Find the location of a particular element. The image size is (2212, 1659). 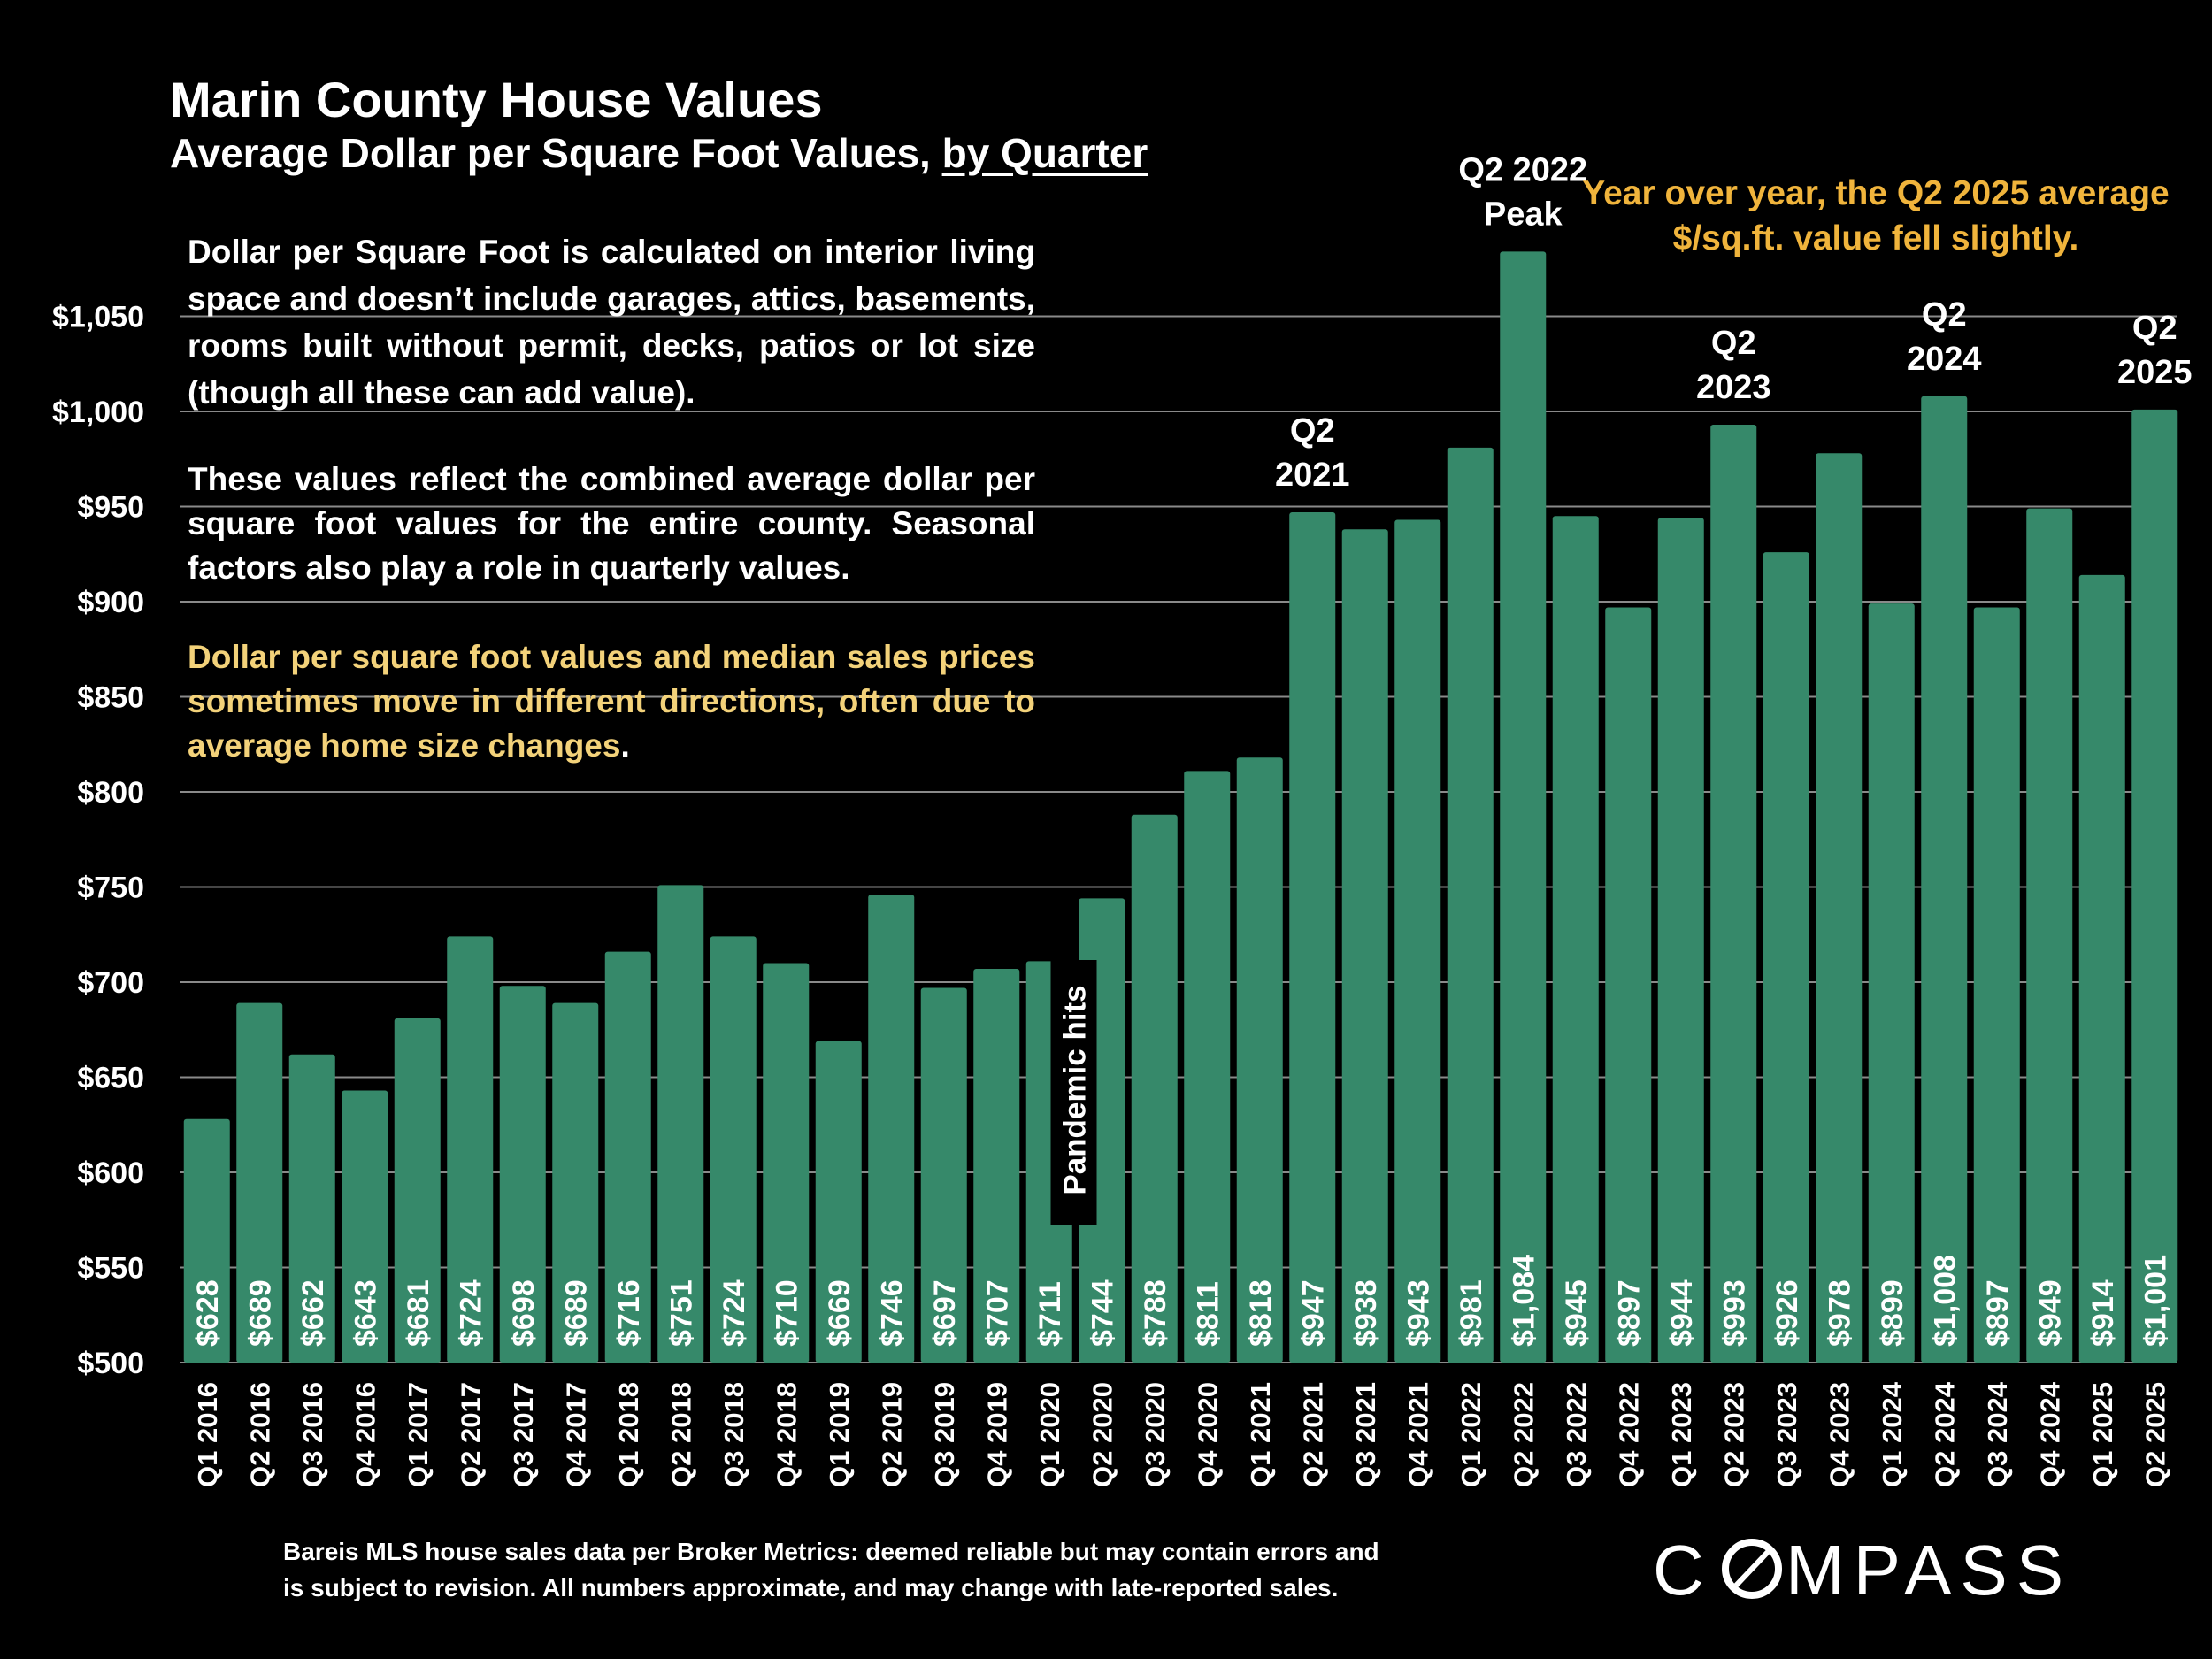

bar-annotation-line: Peak is located at coordinates (1523, 215).